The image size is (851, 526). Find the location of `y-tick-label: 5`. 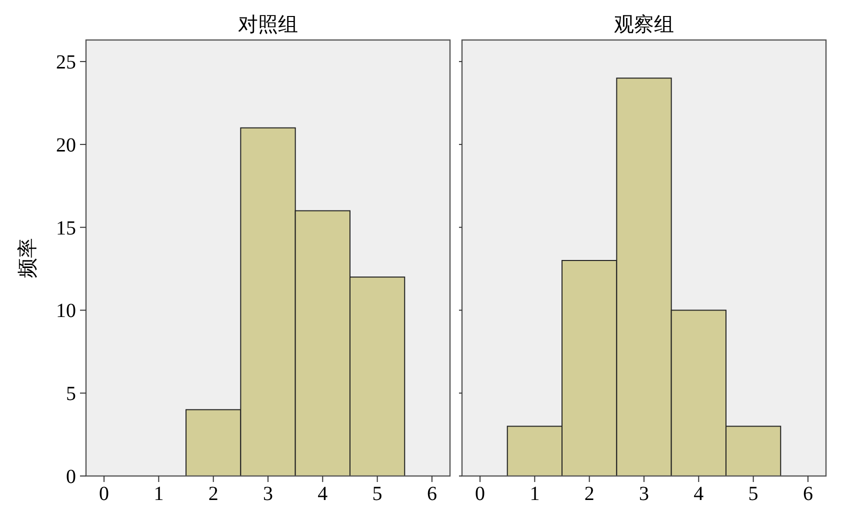

y-tick-label: 5 is located at coordinates (71, 394).